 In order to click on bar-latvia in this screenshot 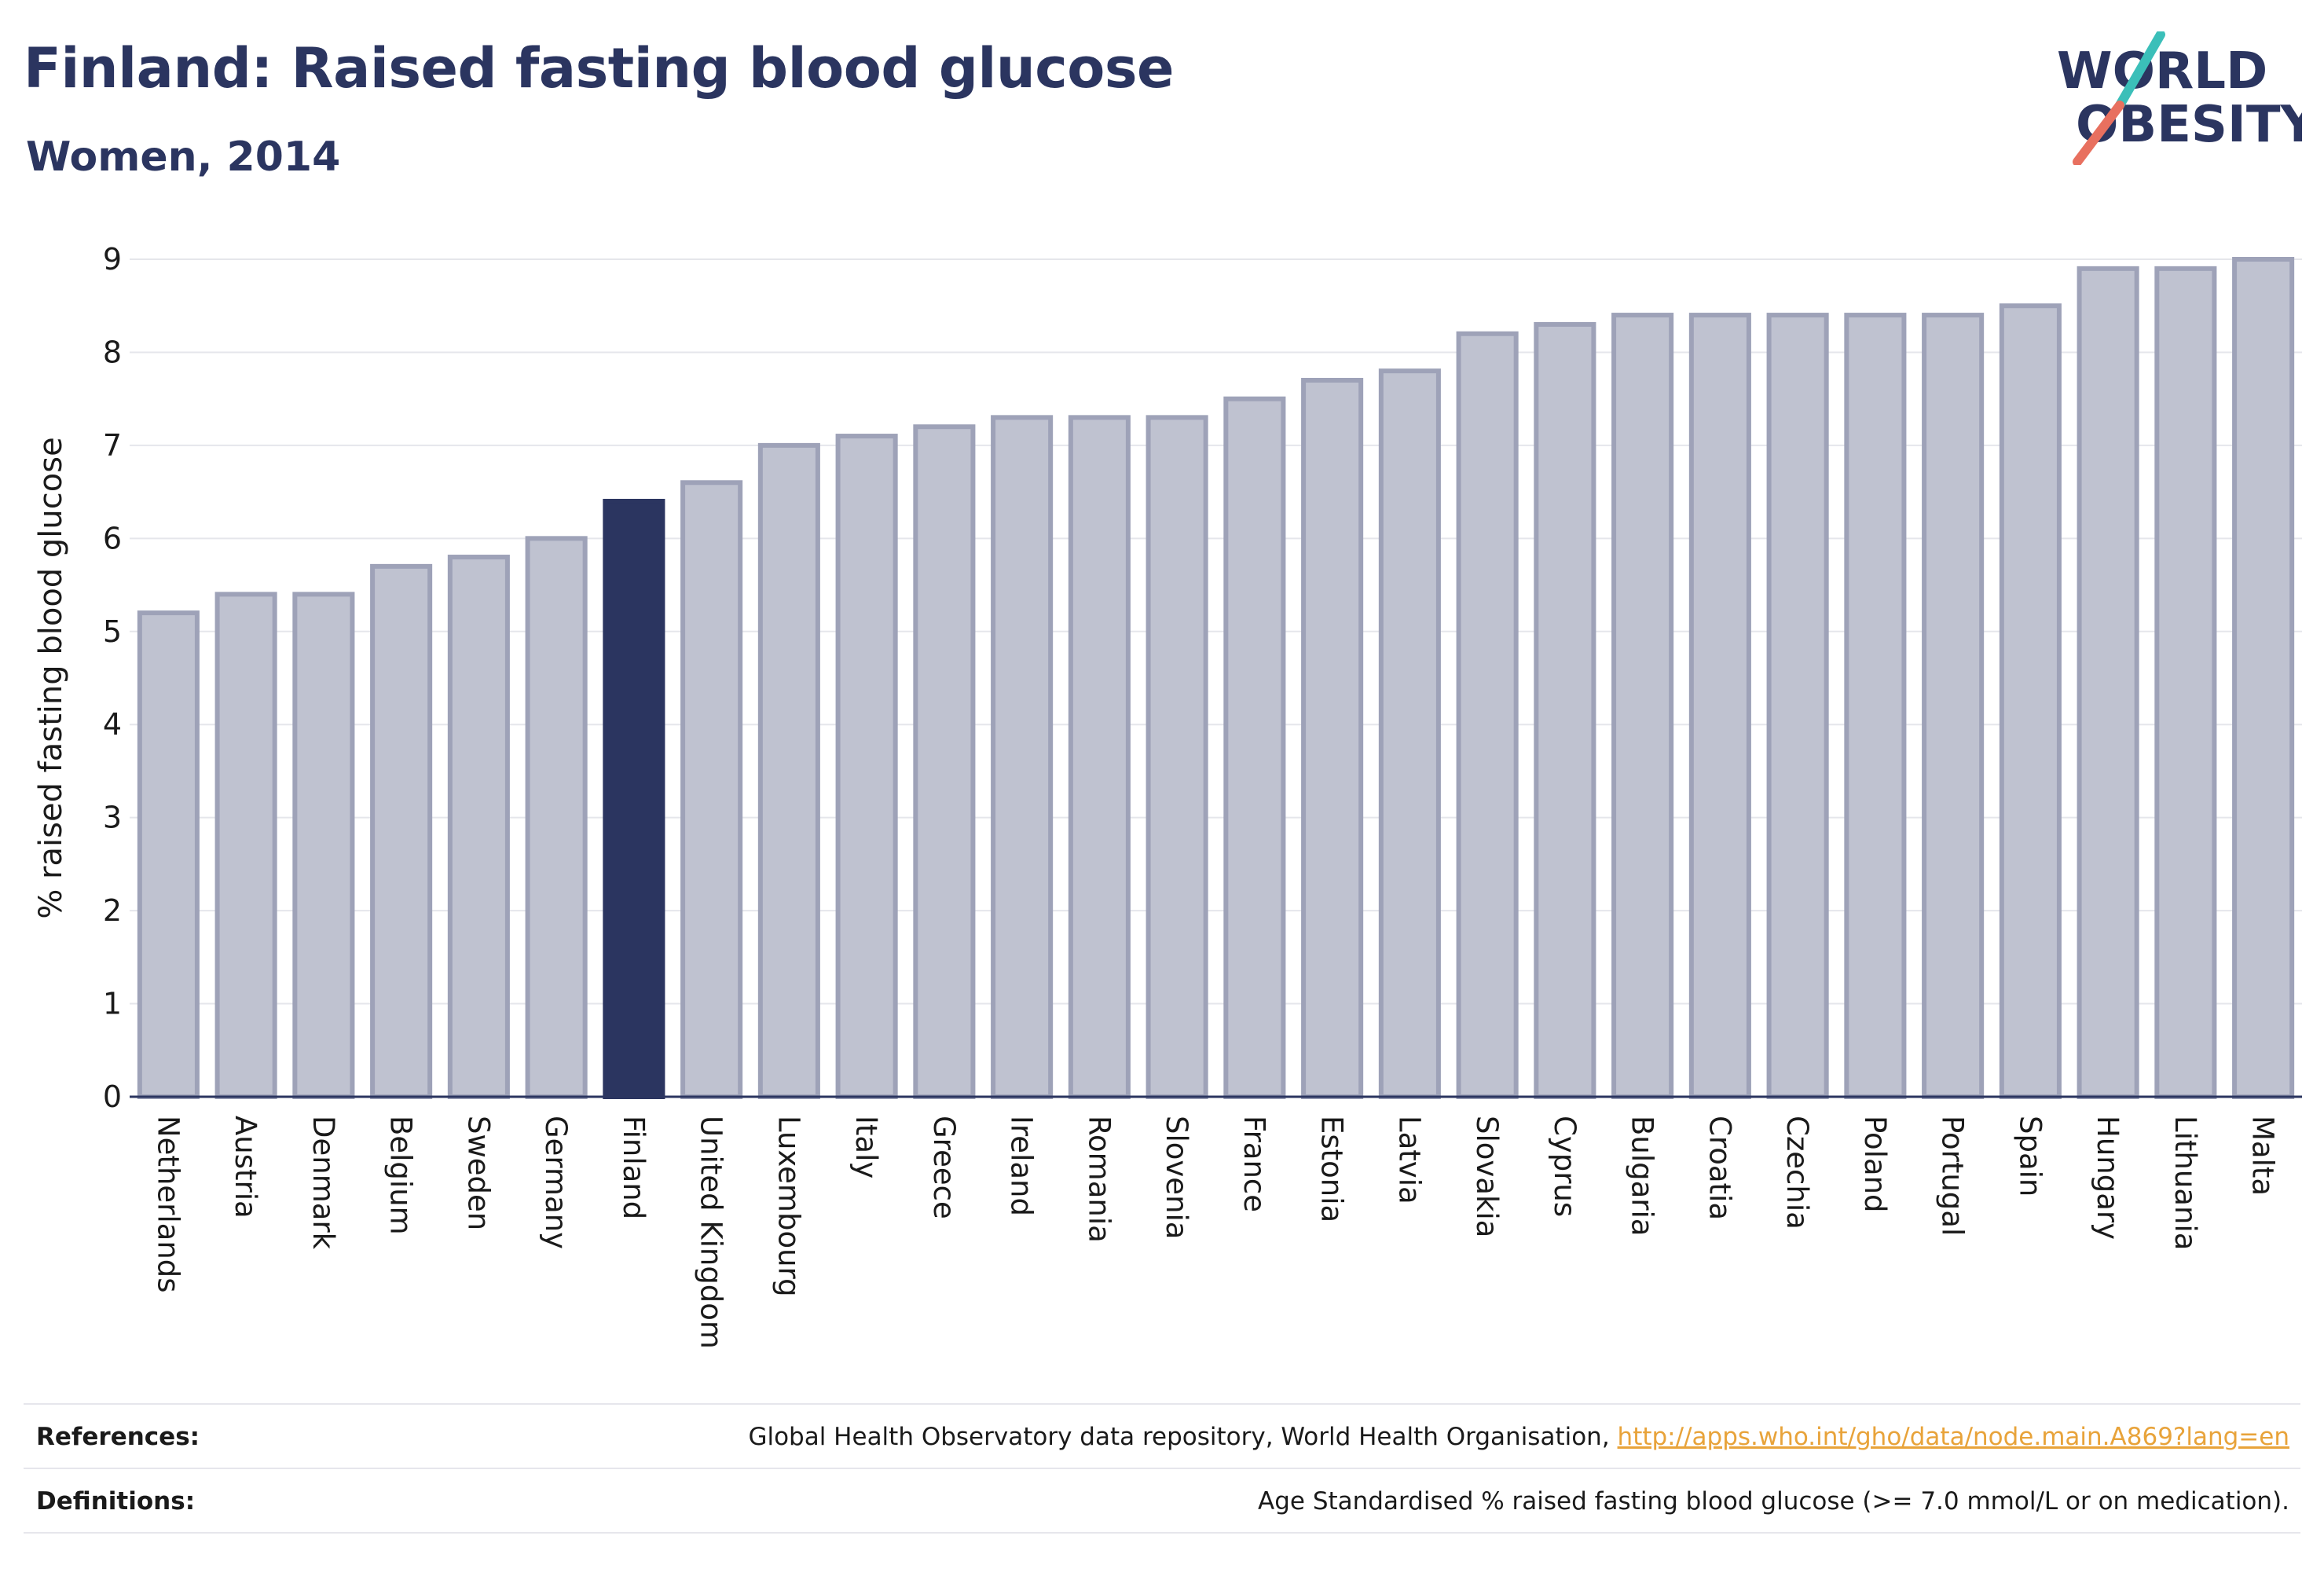, I will do `click(1409, 733)`.